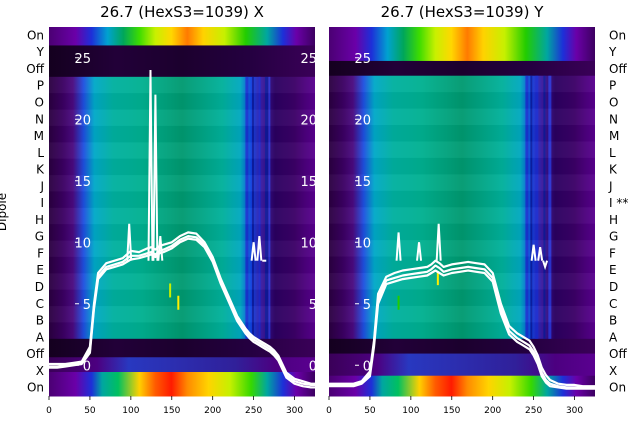 The width and height of the screenshot is (640, 440). I want to click on y-tick-label-right: 15, so click(308, 182).